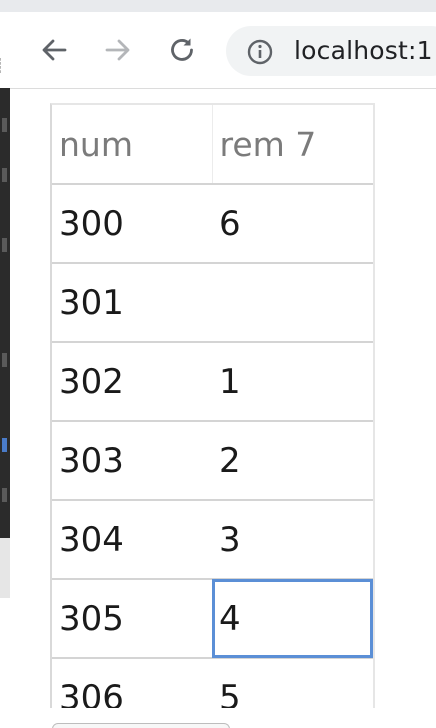  I want to click on table-row: 301, so click(212, 303).